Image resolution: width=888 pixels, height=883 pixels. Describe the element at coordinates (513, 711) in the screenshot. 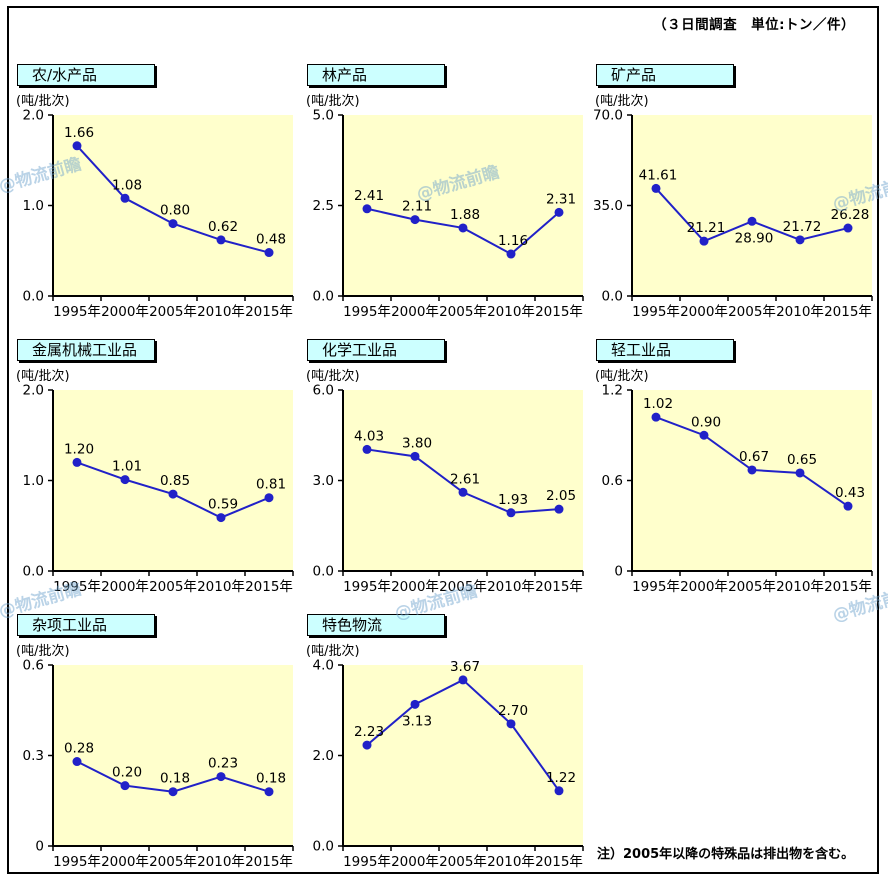

I see `data-value-label: 2.70` at that location.